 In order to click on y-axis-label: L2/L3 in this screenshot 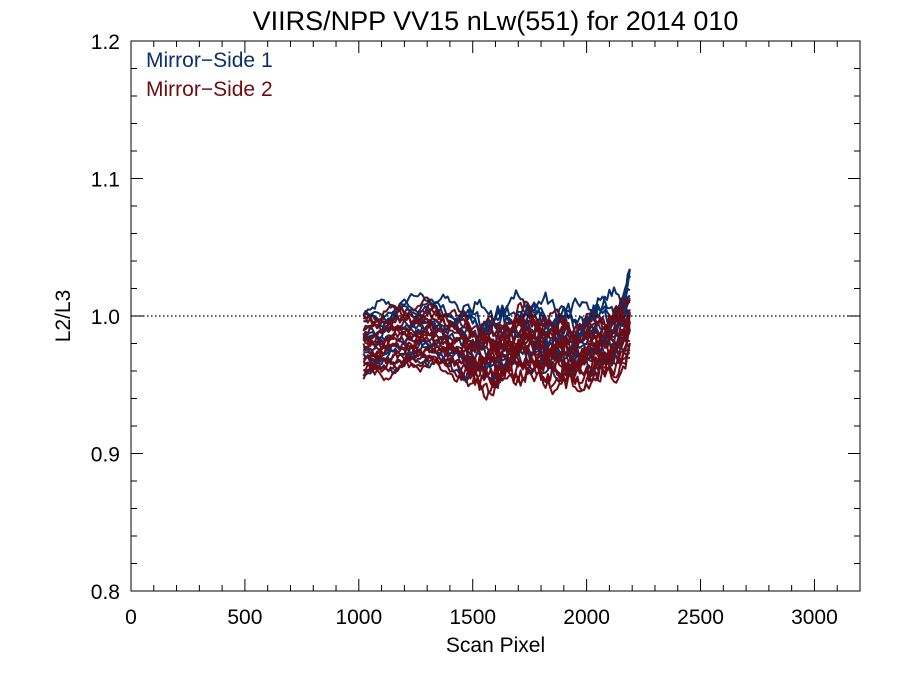, I will do `click(63, 316)`.